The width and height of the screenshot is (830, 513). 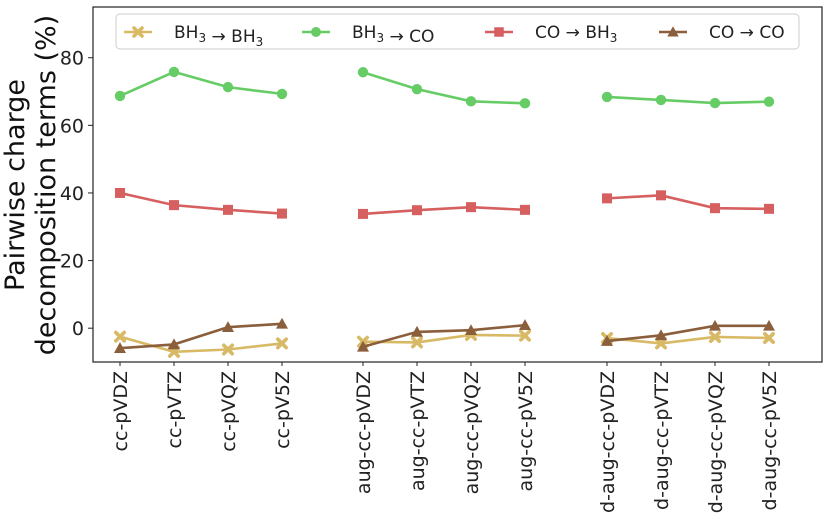 I want to click on legend: BH3 → BH3 BH3 → CO CO → BH3 CO → CO, so click(x=457, y=31).